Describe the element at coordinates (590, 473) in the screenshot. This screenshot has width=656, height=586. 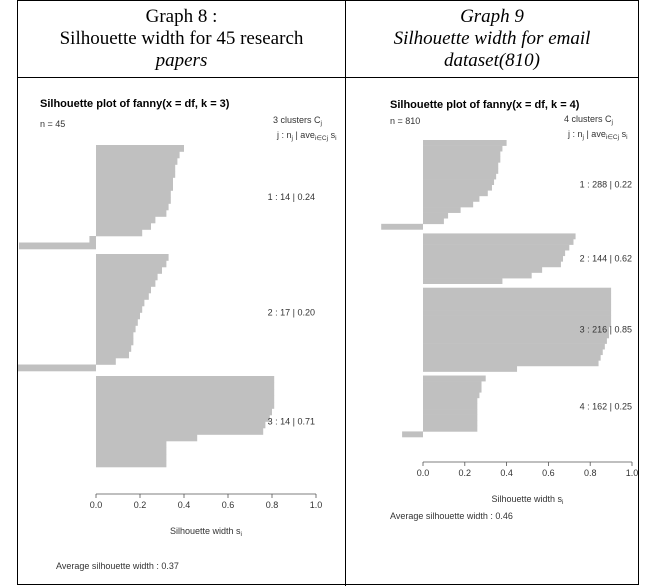
I see `x-tick-label: 0.8` at that location.